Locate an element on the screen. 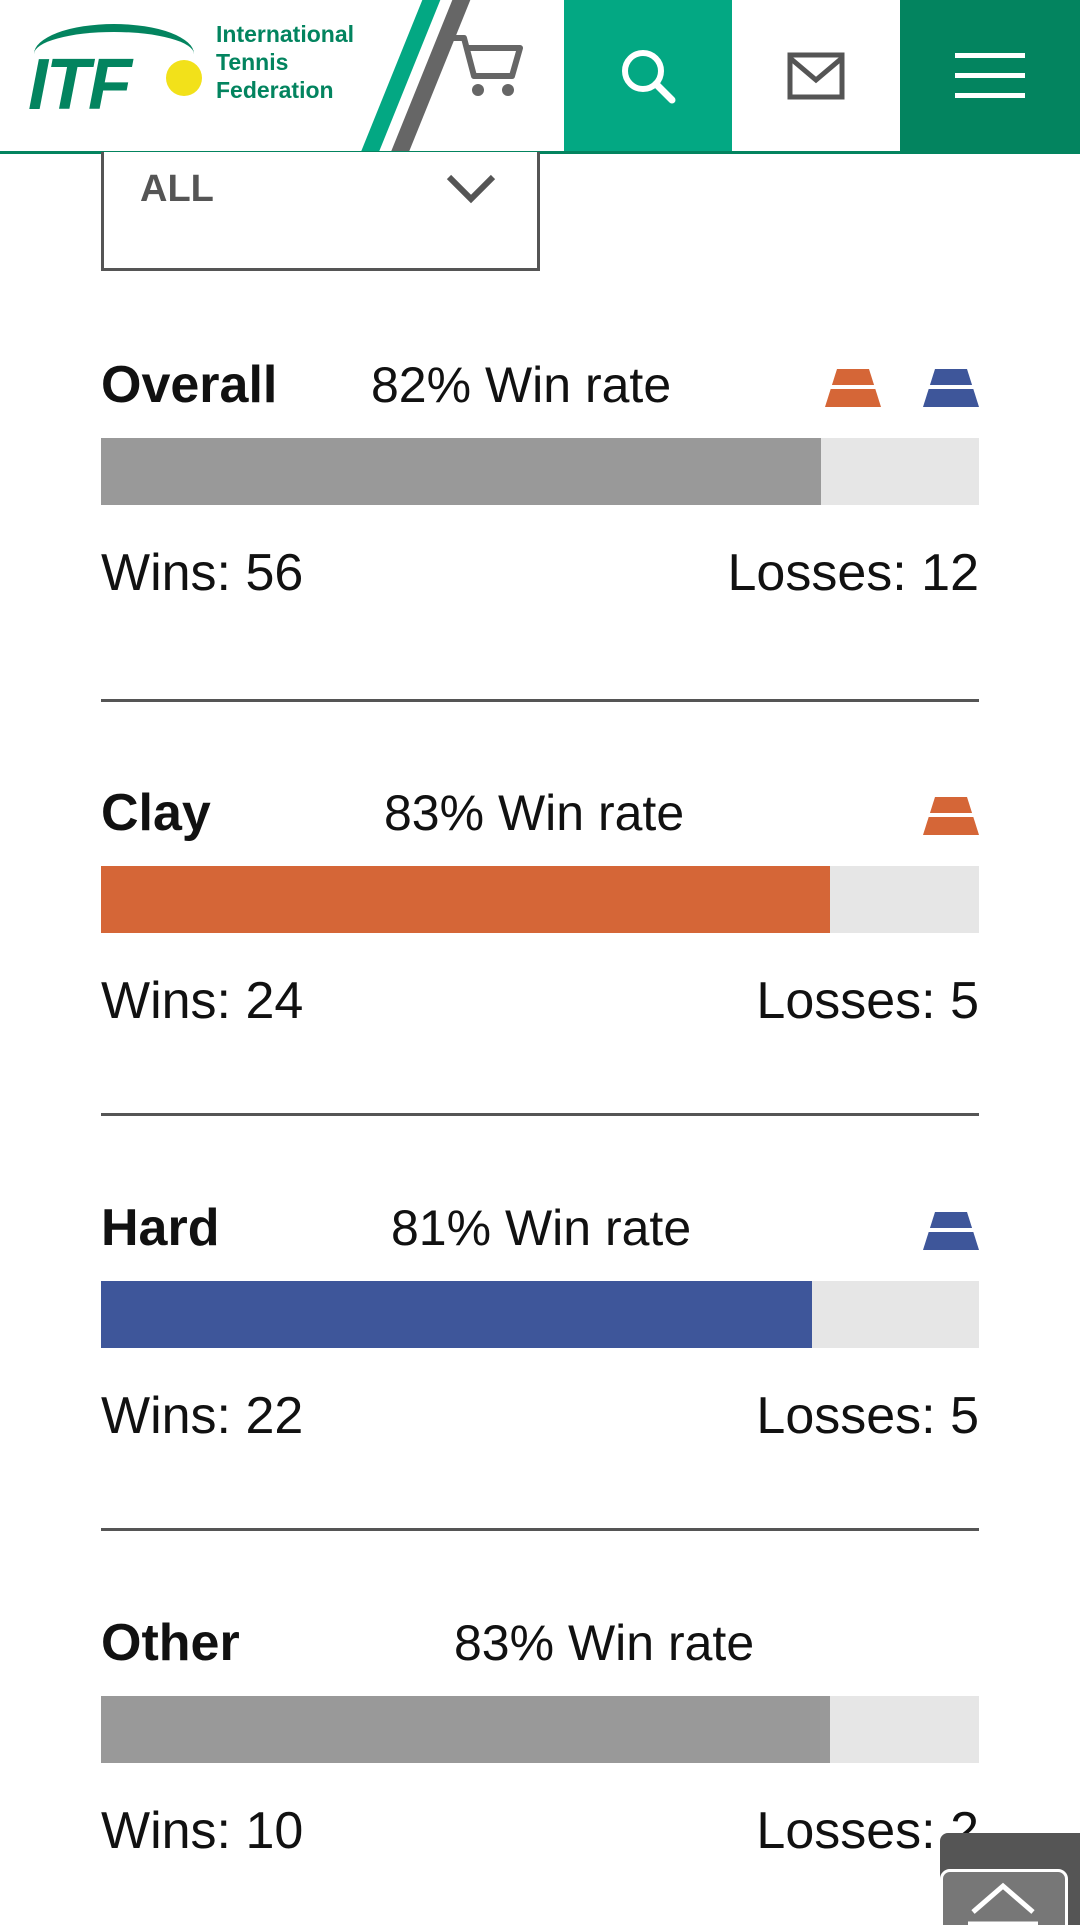 The height and width of the screenshot is (1925, 1080). site-header: ITF International Tennis Federation is located at coordinates (540, 77).